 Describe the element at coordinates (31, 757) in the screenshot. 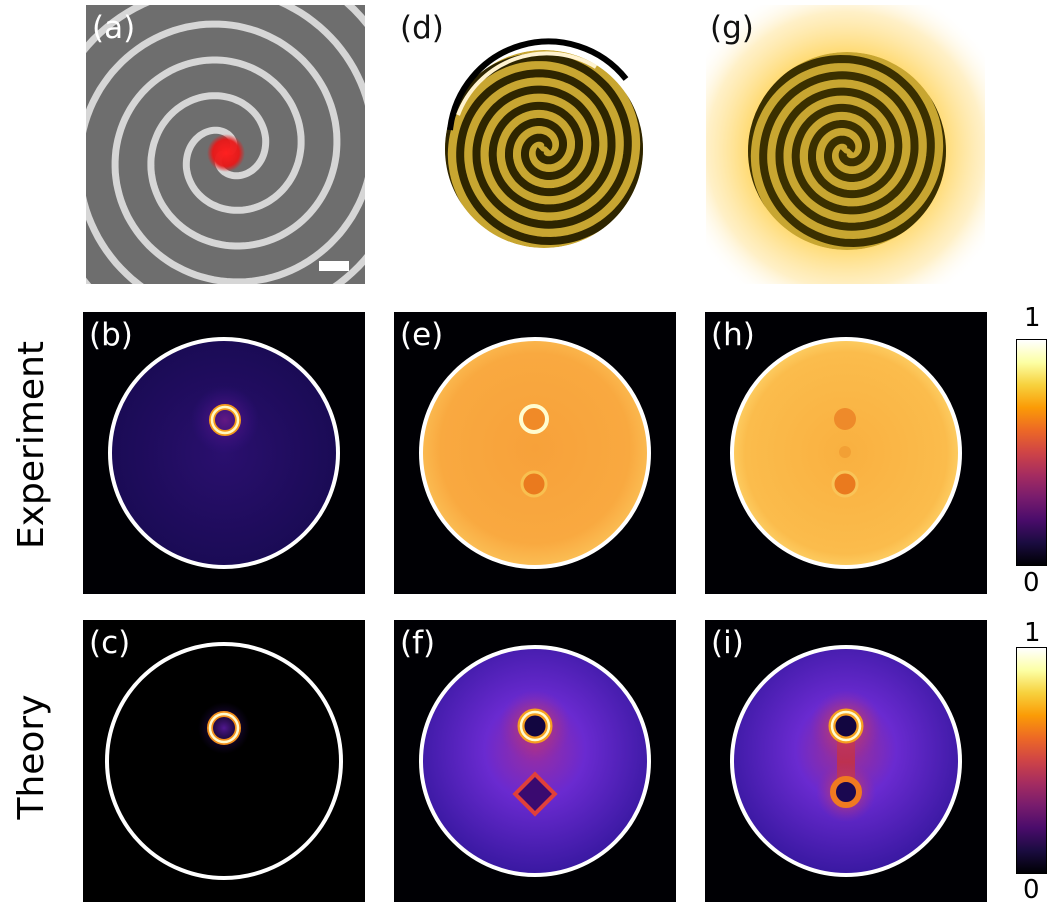

I see `row-label-theory: Theory` at that location.